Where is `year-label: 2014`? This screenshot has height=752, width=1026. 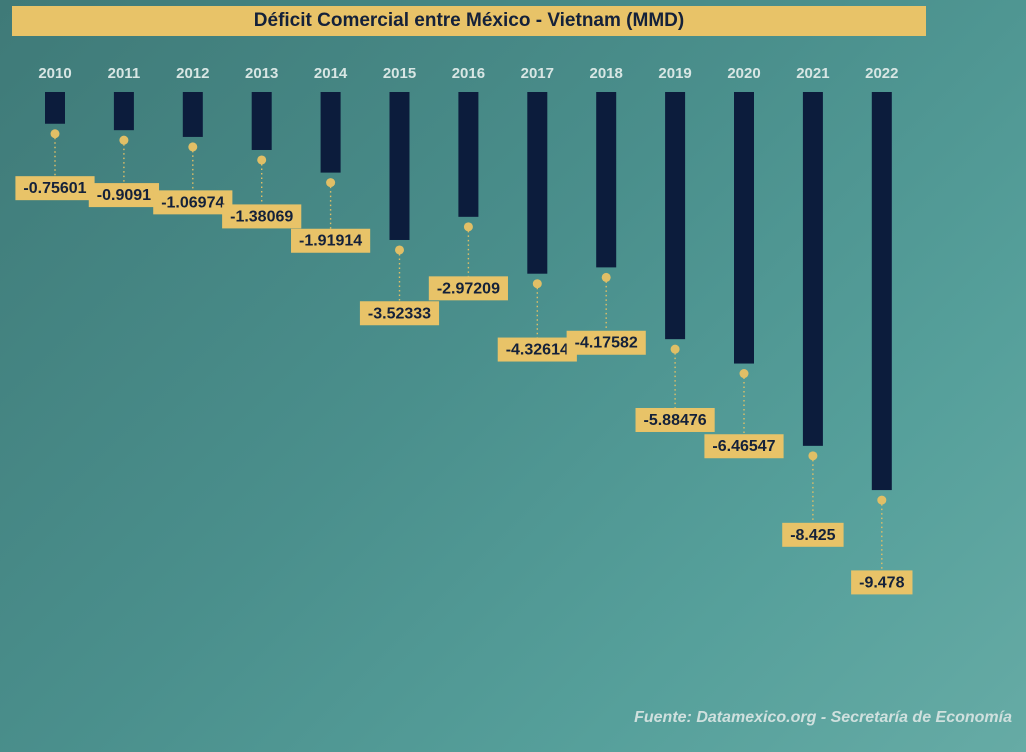 year-label: 2014 is located at coordinates (331, 73).